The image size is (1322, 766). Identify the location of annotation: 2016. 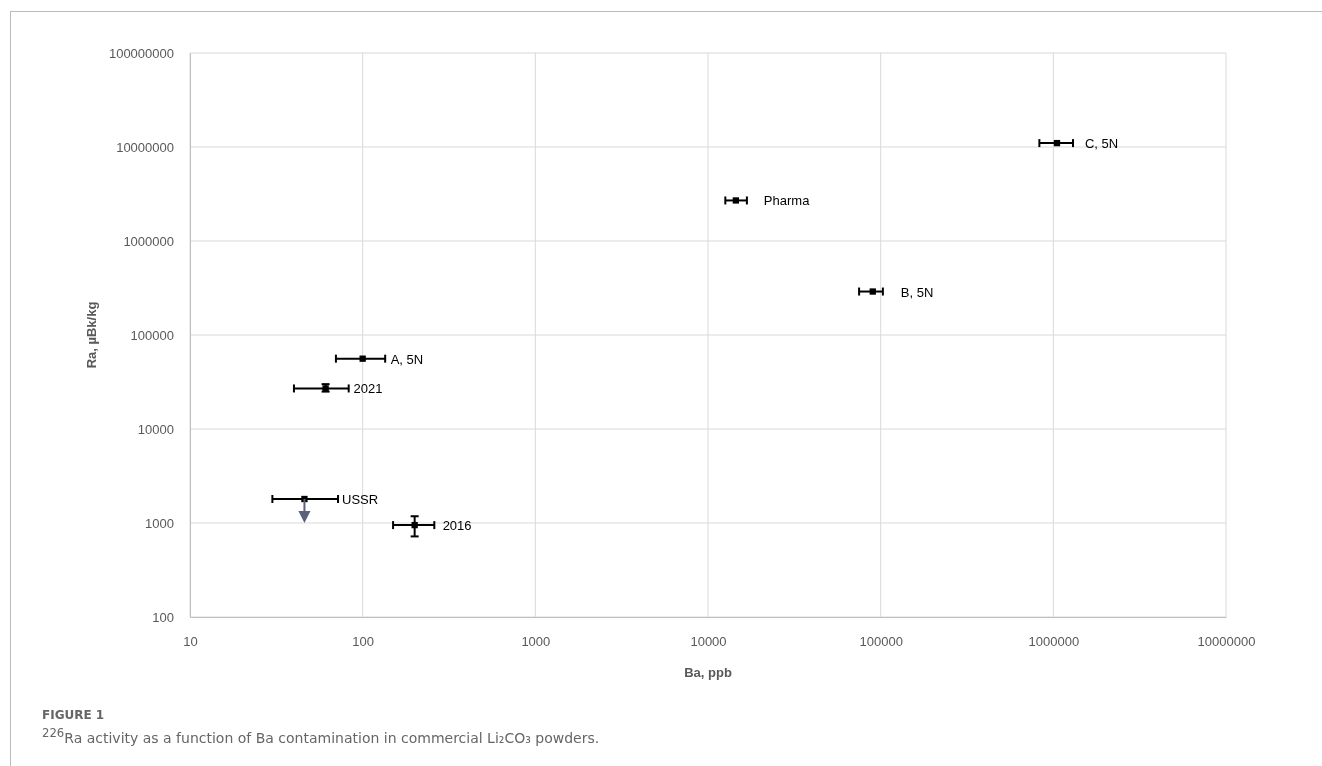
(457, 526).